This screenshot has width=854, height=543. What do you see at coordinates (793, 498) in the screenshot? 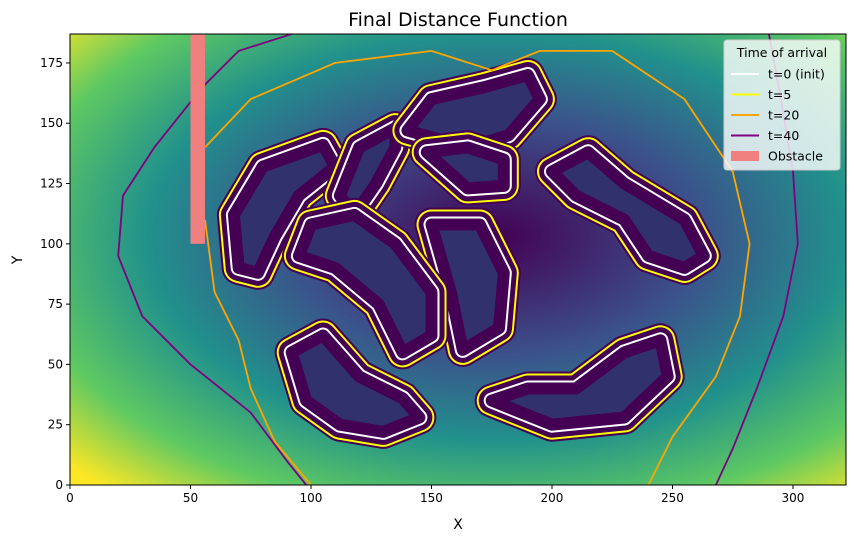
I see `x-tick-label: 300` at bounding box center [793, 498].